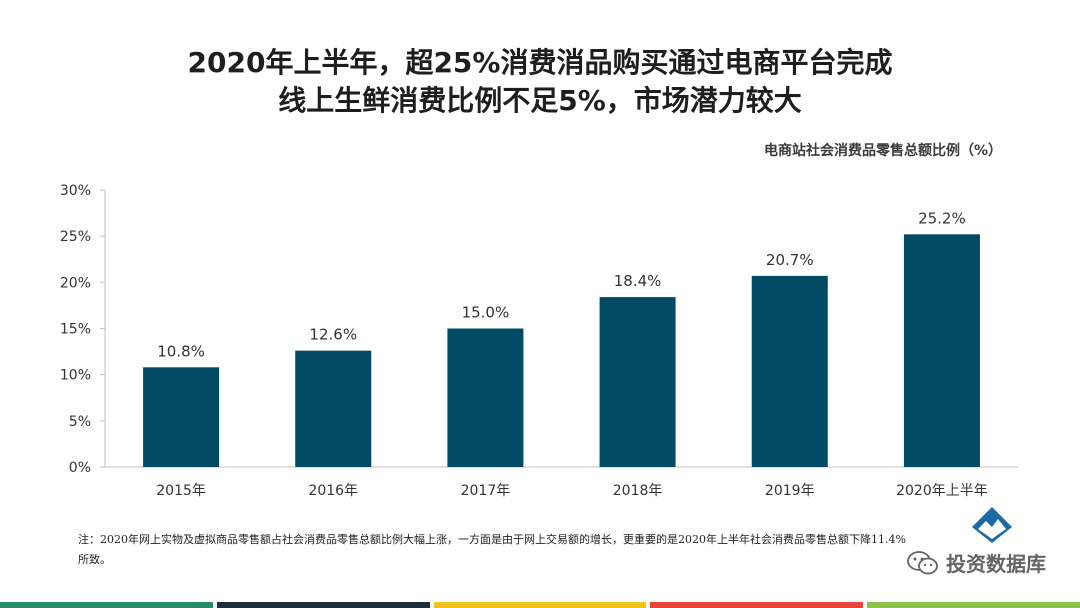  Describe the element at coordinates (80, 422) in the screenshot. I see `y-tick-label: 5%` at that location.